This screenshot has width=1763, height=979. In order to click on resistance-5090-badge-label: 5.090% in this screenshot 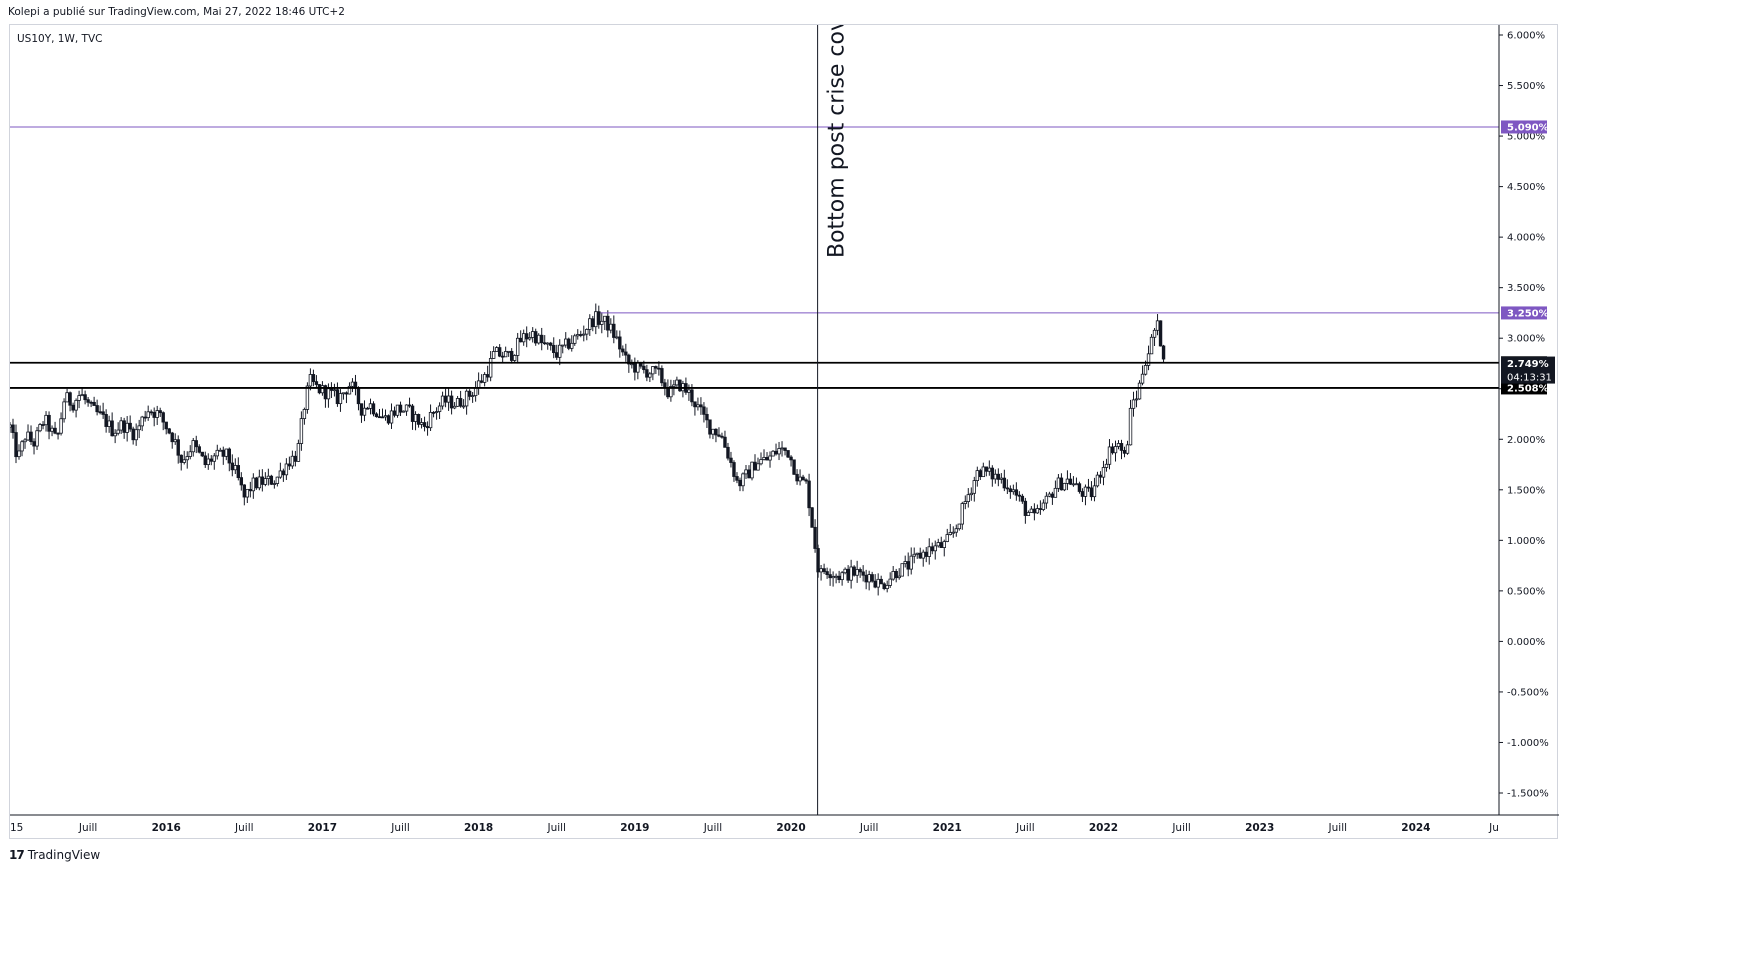, I will do `click(1528, 127)`.